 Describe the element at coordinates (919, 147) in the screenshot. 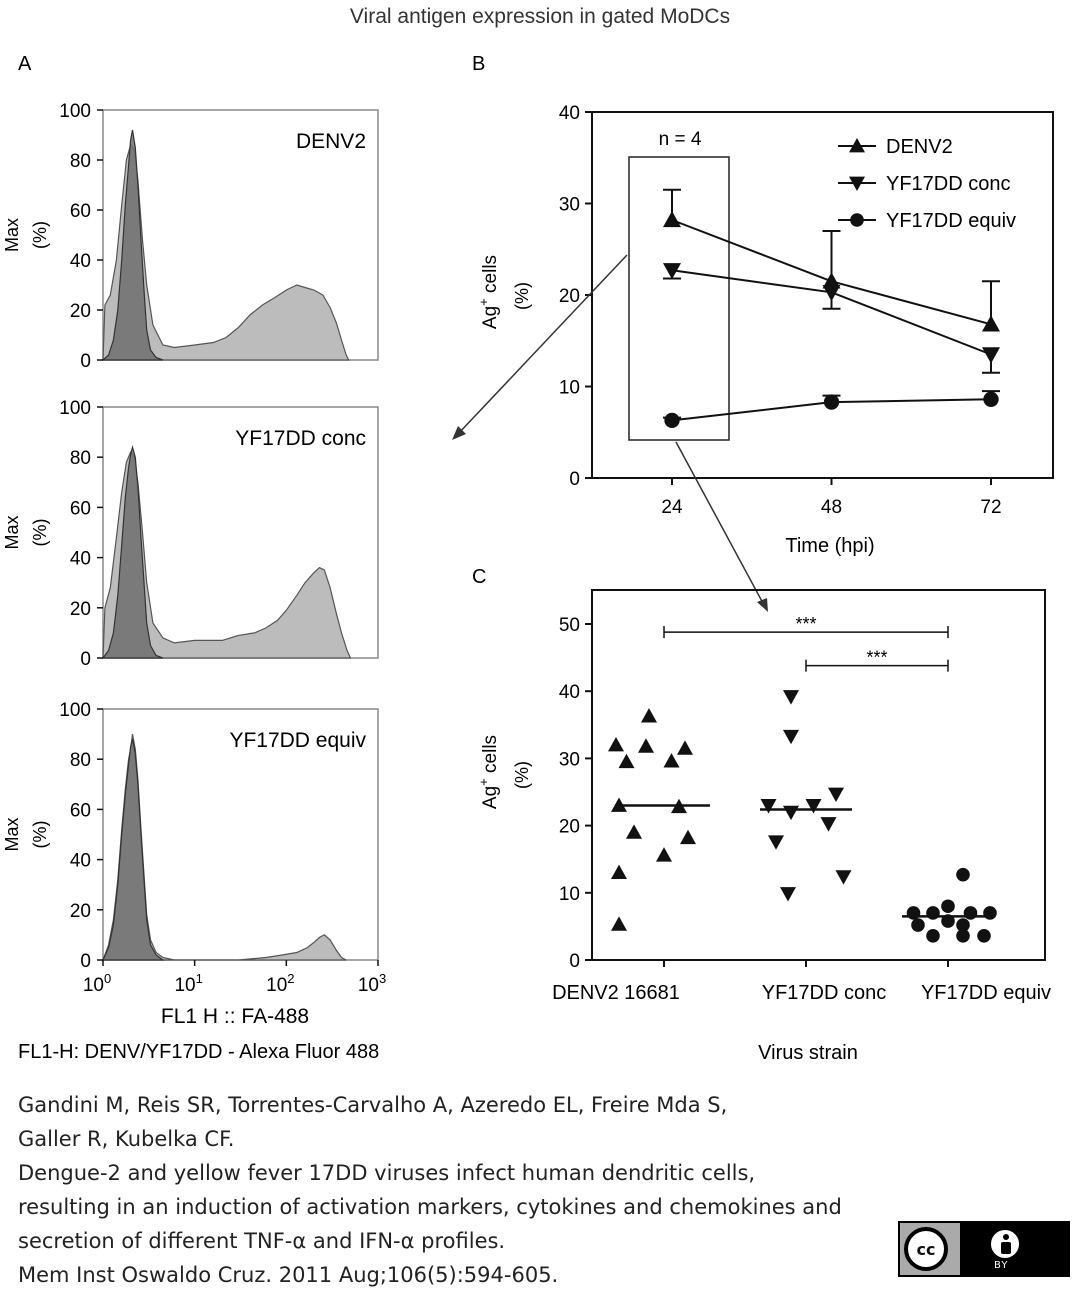

I see `legend-label: DENV2` at that location.